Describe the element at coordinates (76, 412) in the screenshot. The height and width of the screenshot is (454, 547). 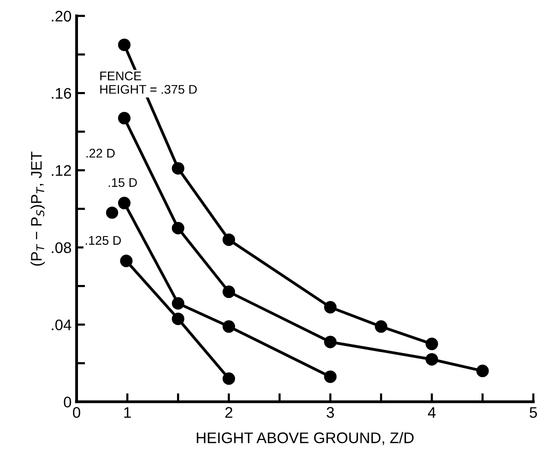
I see `x-tick-label: 0` at that location.